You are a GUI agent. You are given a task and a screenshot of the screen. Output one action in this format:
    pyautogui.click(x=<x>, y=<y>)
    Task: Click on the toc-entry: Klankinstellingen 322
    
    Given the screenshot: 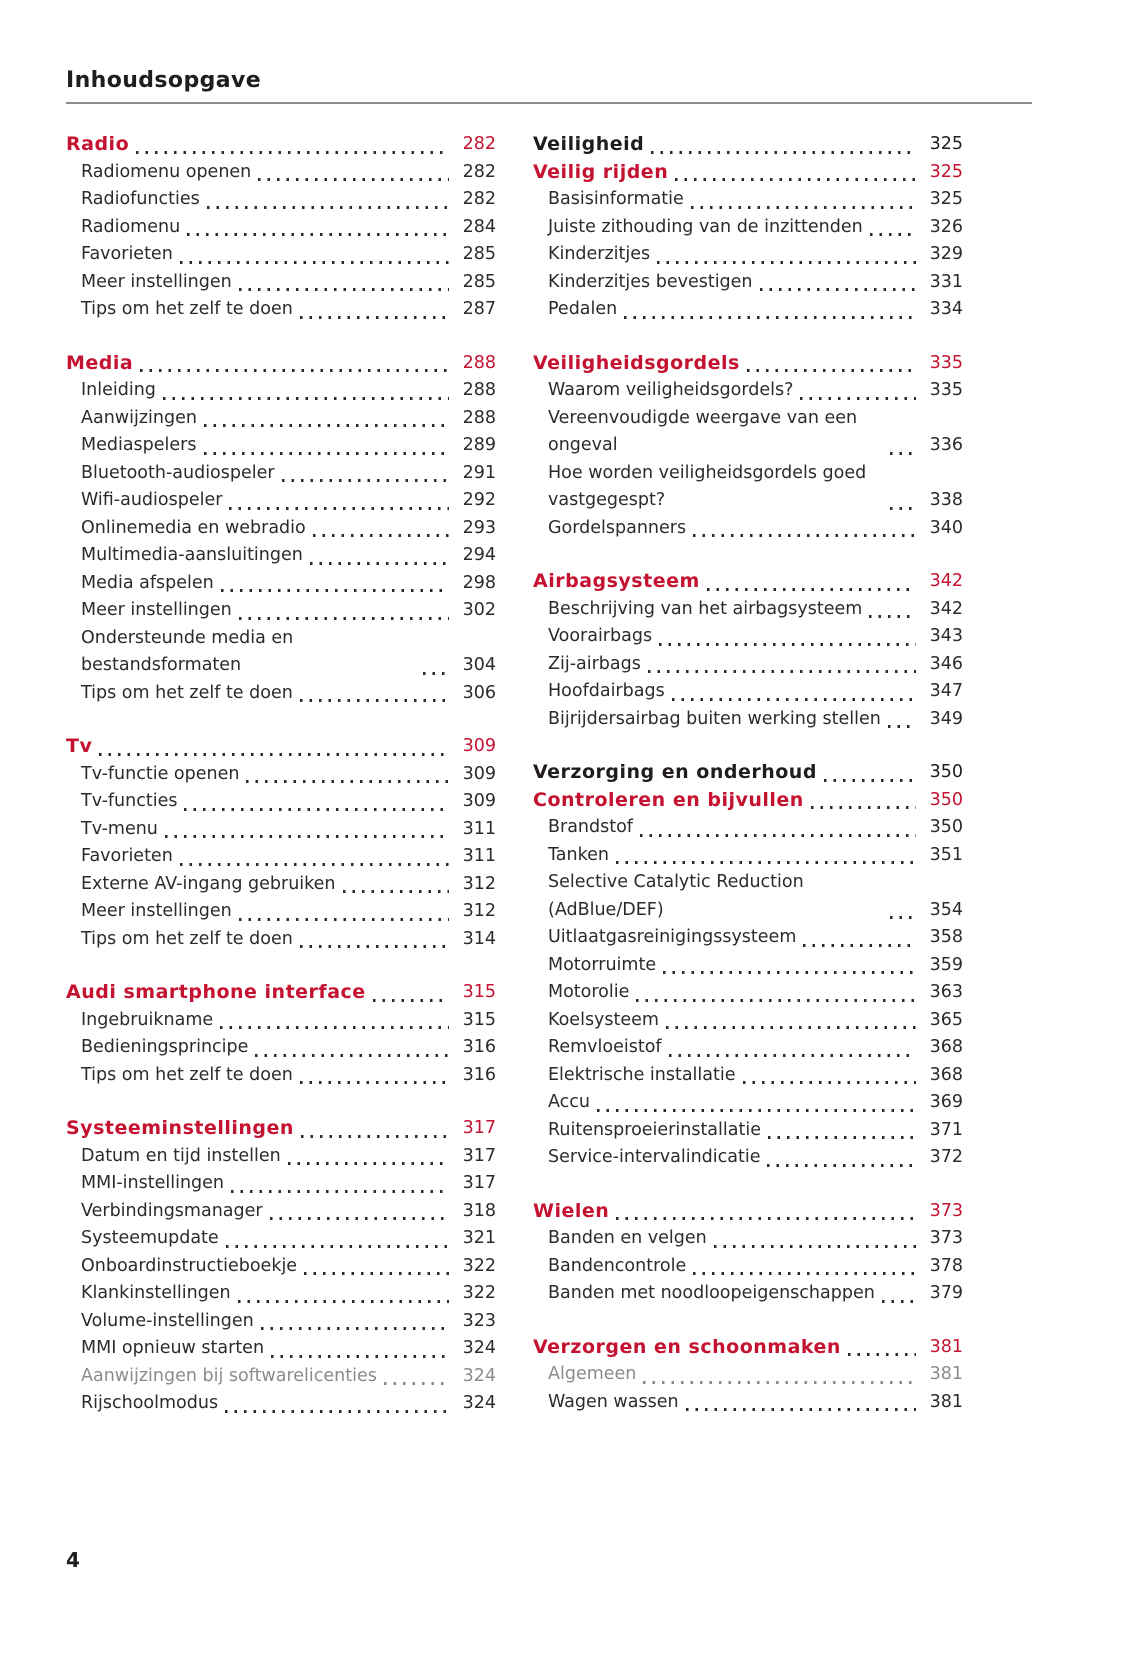 What is the action you would take?
    pyautogui.click(x=281, y=1294)
    